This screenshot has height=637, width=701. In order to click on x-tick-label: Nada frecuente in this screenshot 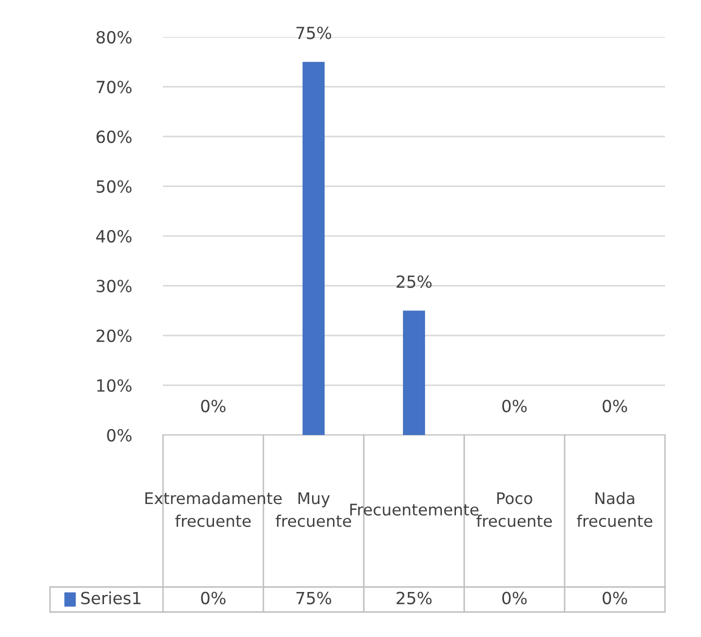, I will do `click(614, 510)`.